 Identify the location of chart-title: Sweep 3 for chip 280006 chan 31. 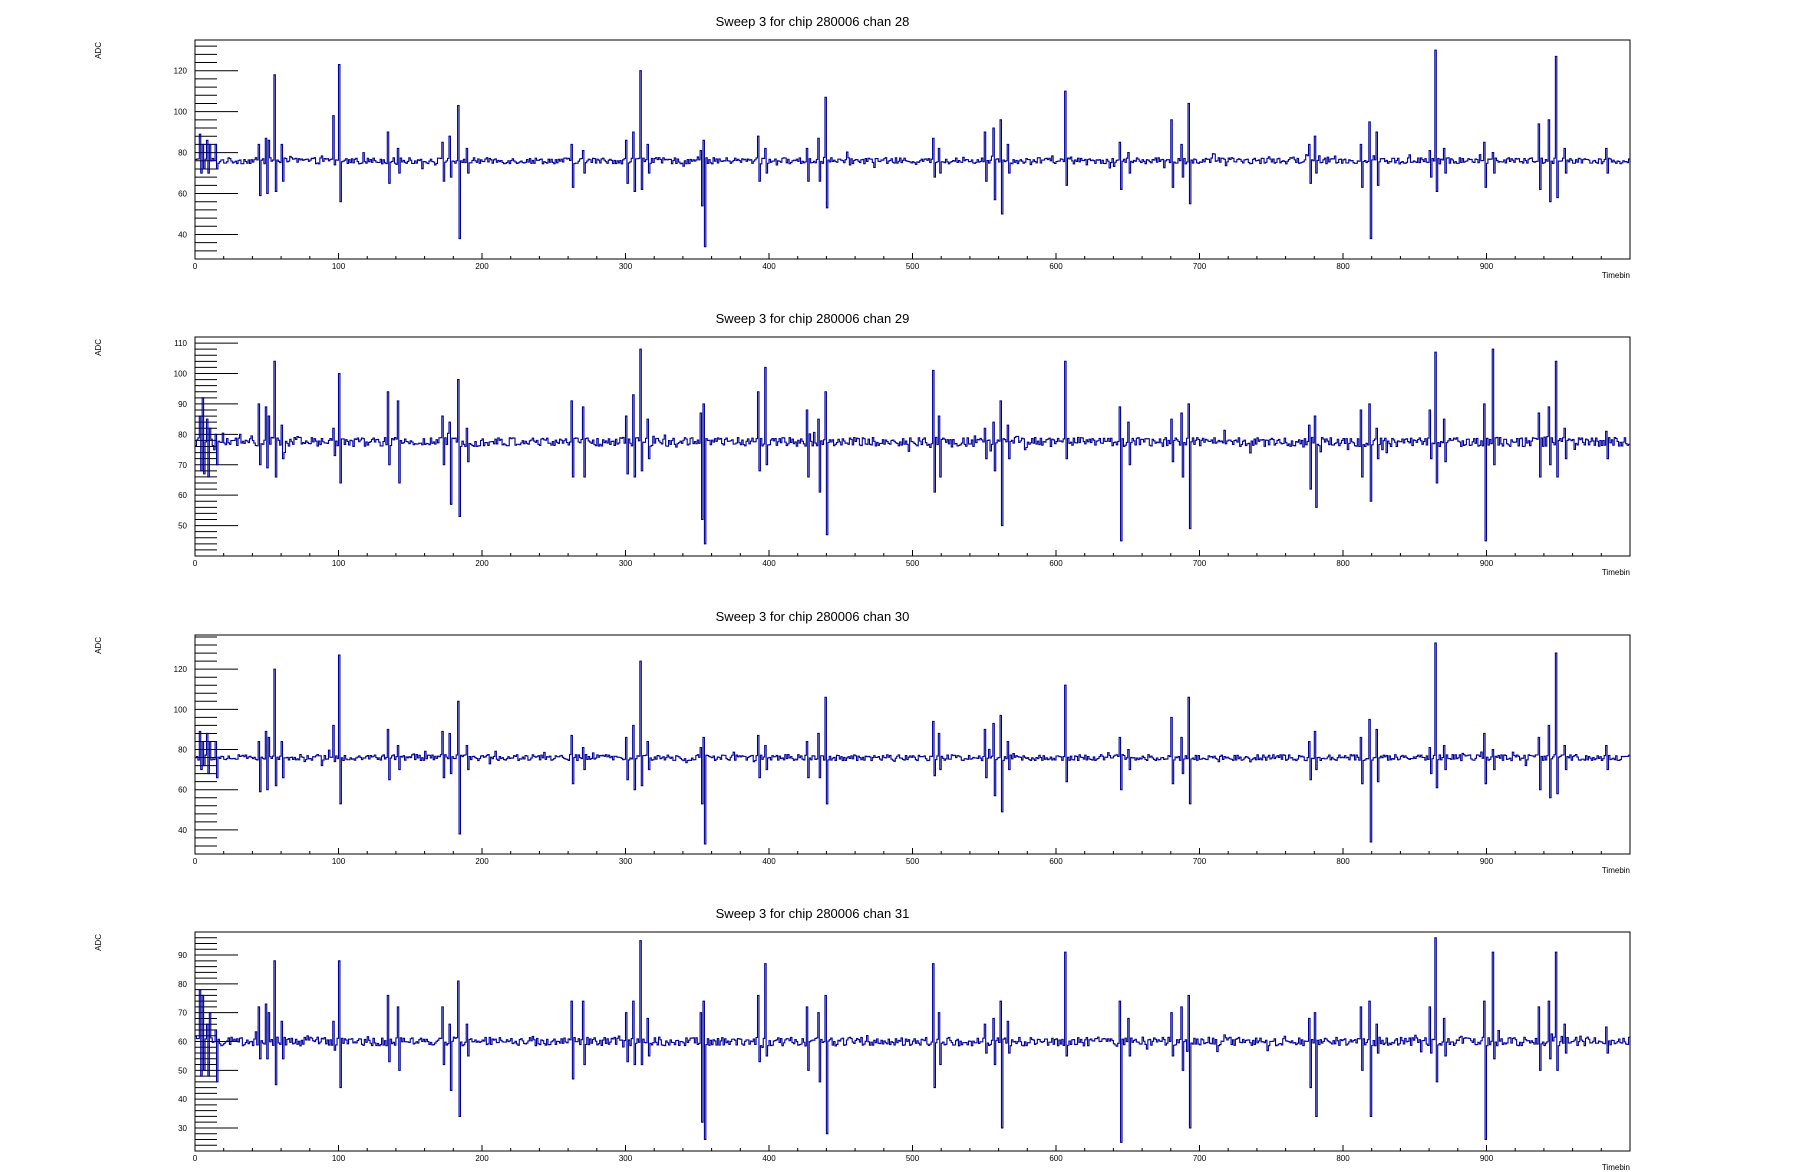
(813, 913).